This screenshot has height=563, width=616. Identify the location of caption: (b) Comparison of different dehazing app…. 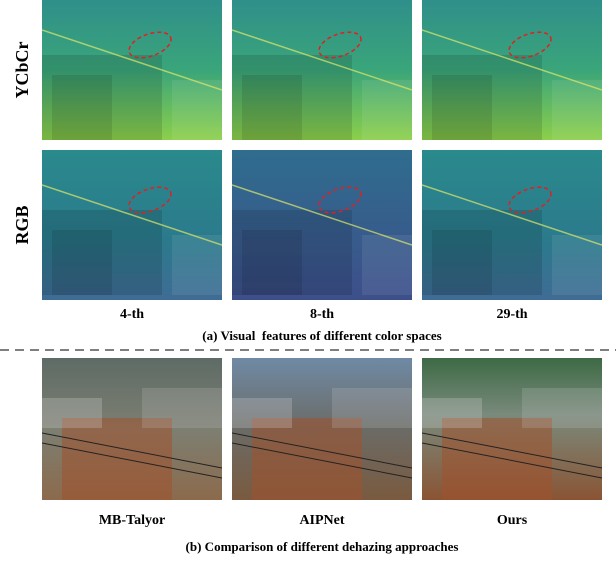
(322, 546).